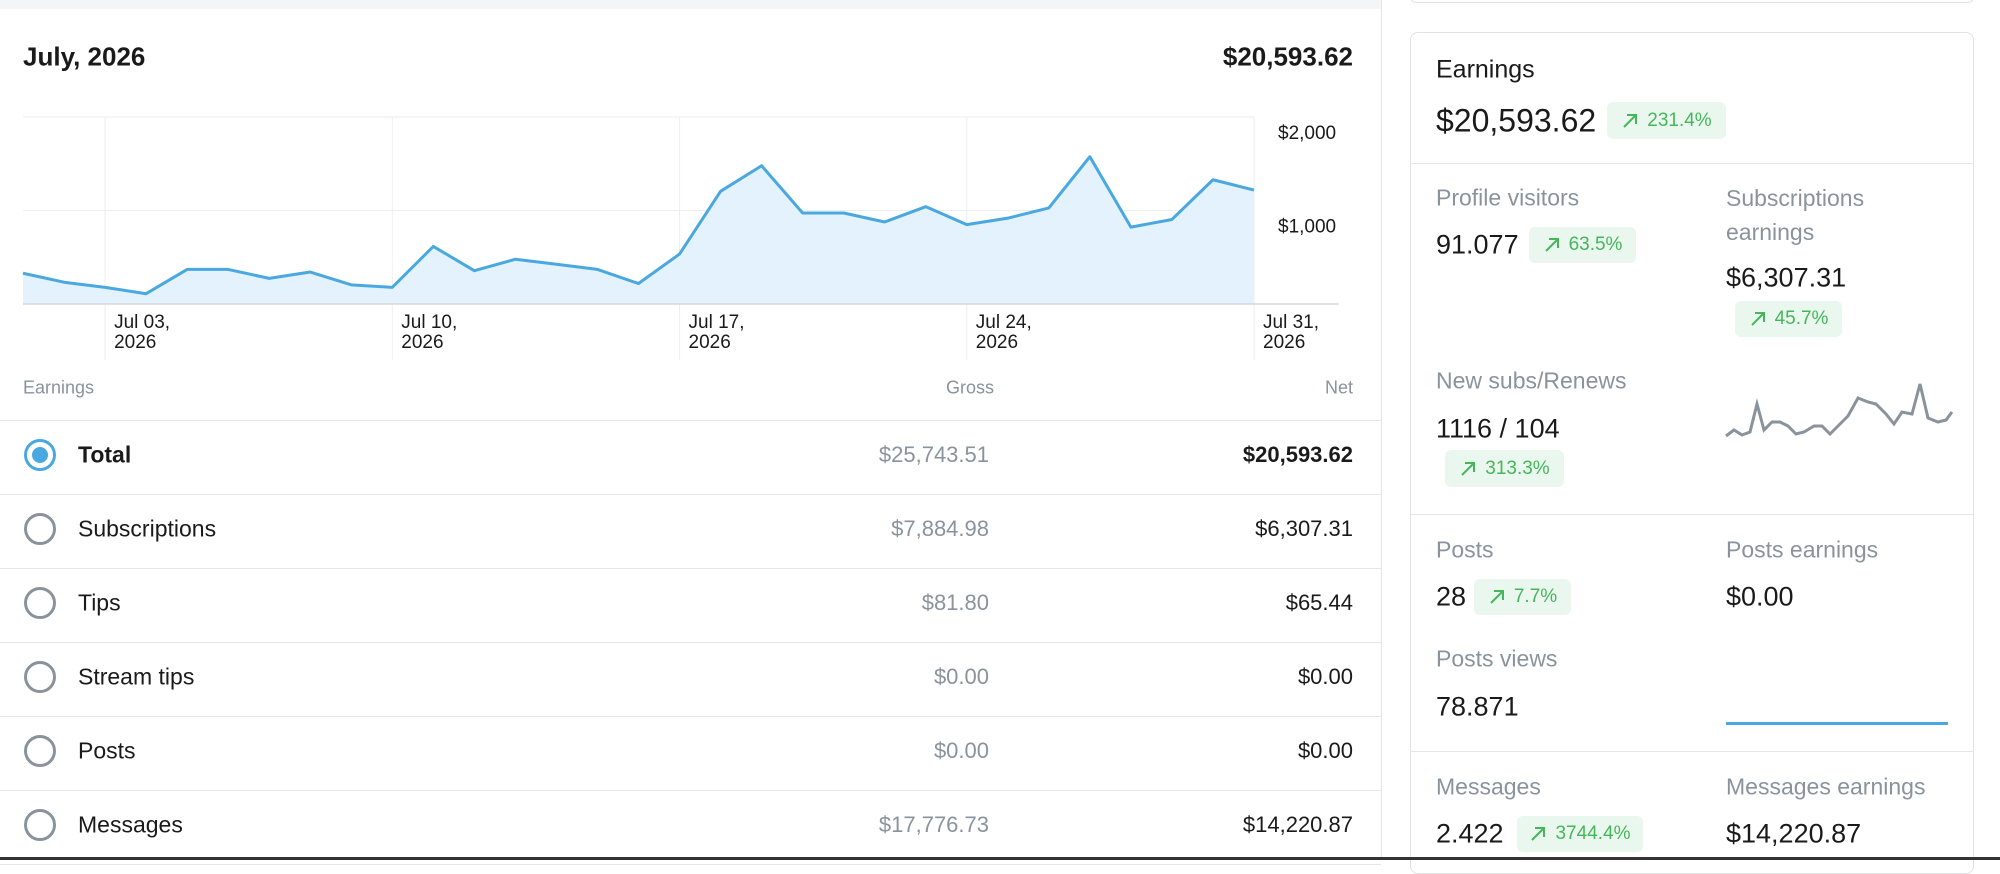 The width and height of the screenshot is (2000, 874). I want to click on row-name: Tips, so click(99, 602).